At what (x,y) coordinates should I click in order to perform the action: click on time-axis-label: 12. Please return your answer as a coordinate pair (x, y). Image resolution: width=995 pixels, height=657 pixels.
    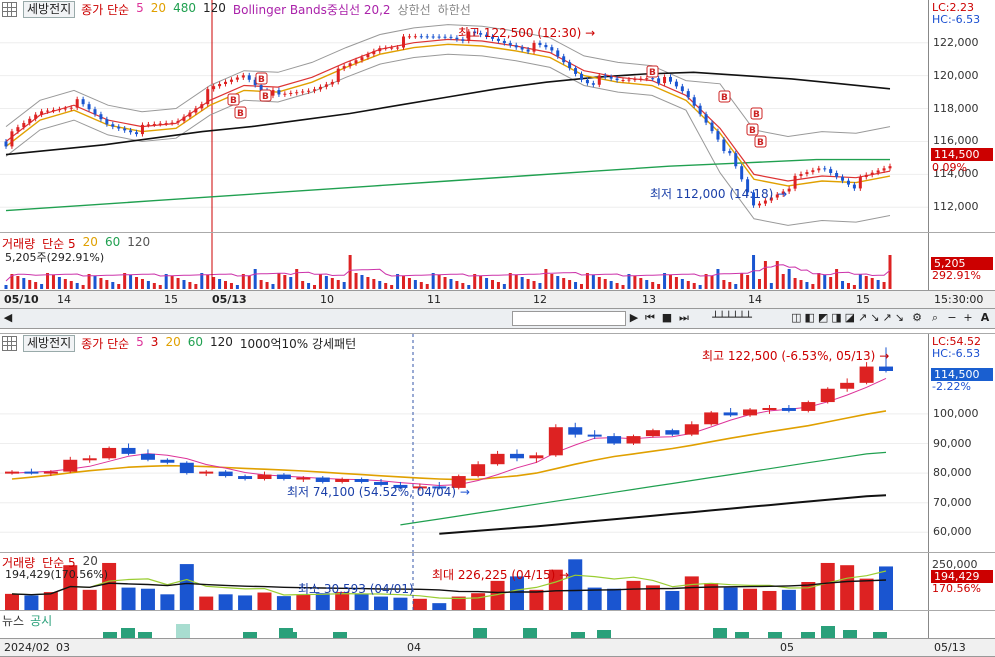
    Looking at the image, I should click on (540, 299).